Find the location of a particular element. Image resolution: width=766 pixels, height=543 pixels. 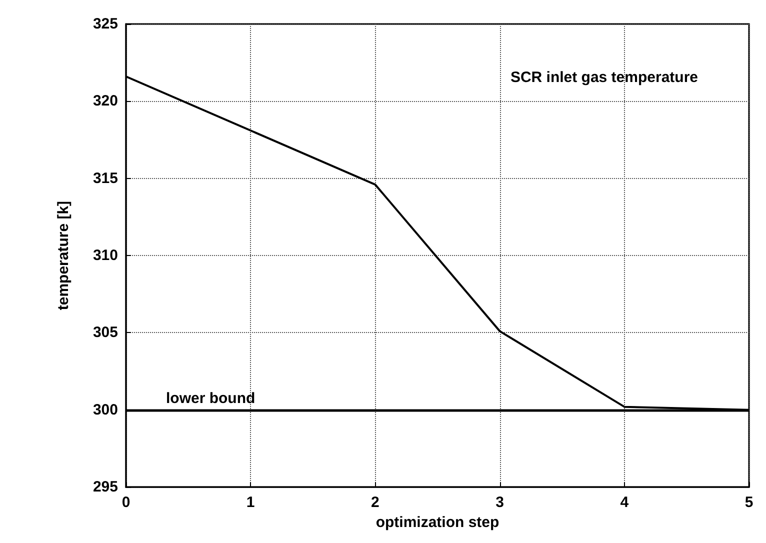

y-tick-label: 310 is located at coordinates (105, 255).